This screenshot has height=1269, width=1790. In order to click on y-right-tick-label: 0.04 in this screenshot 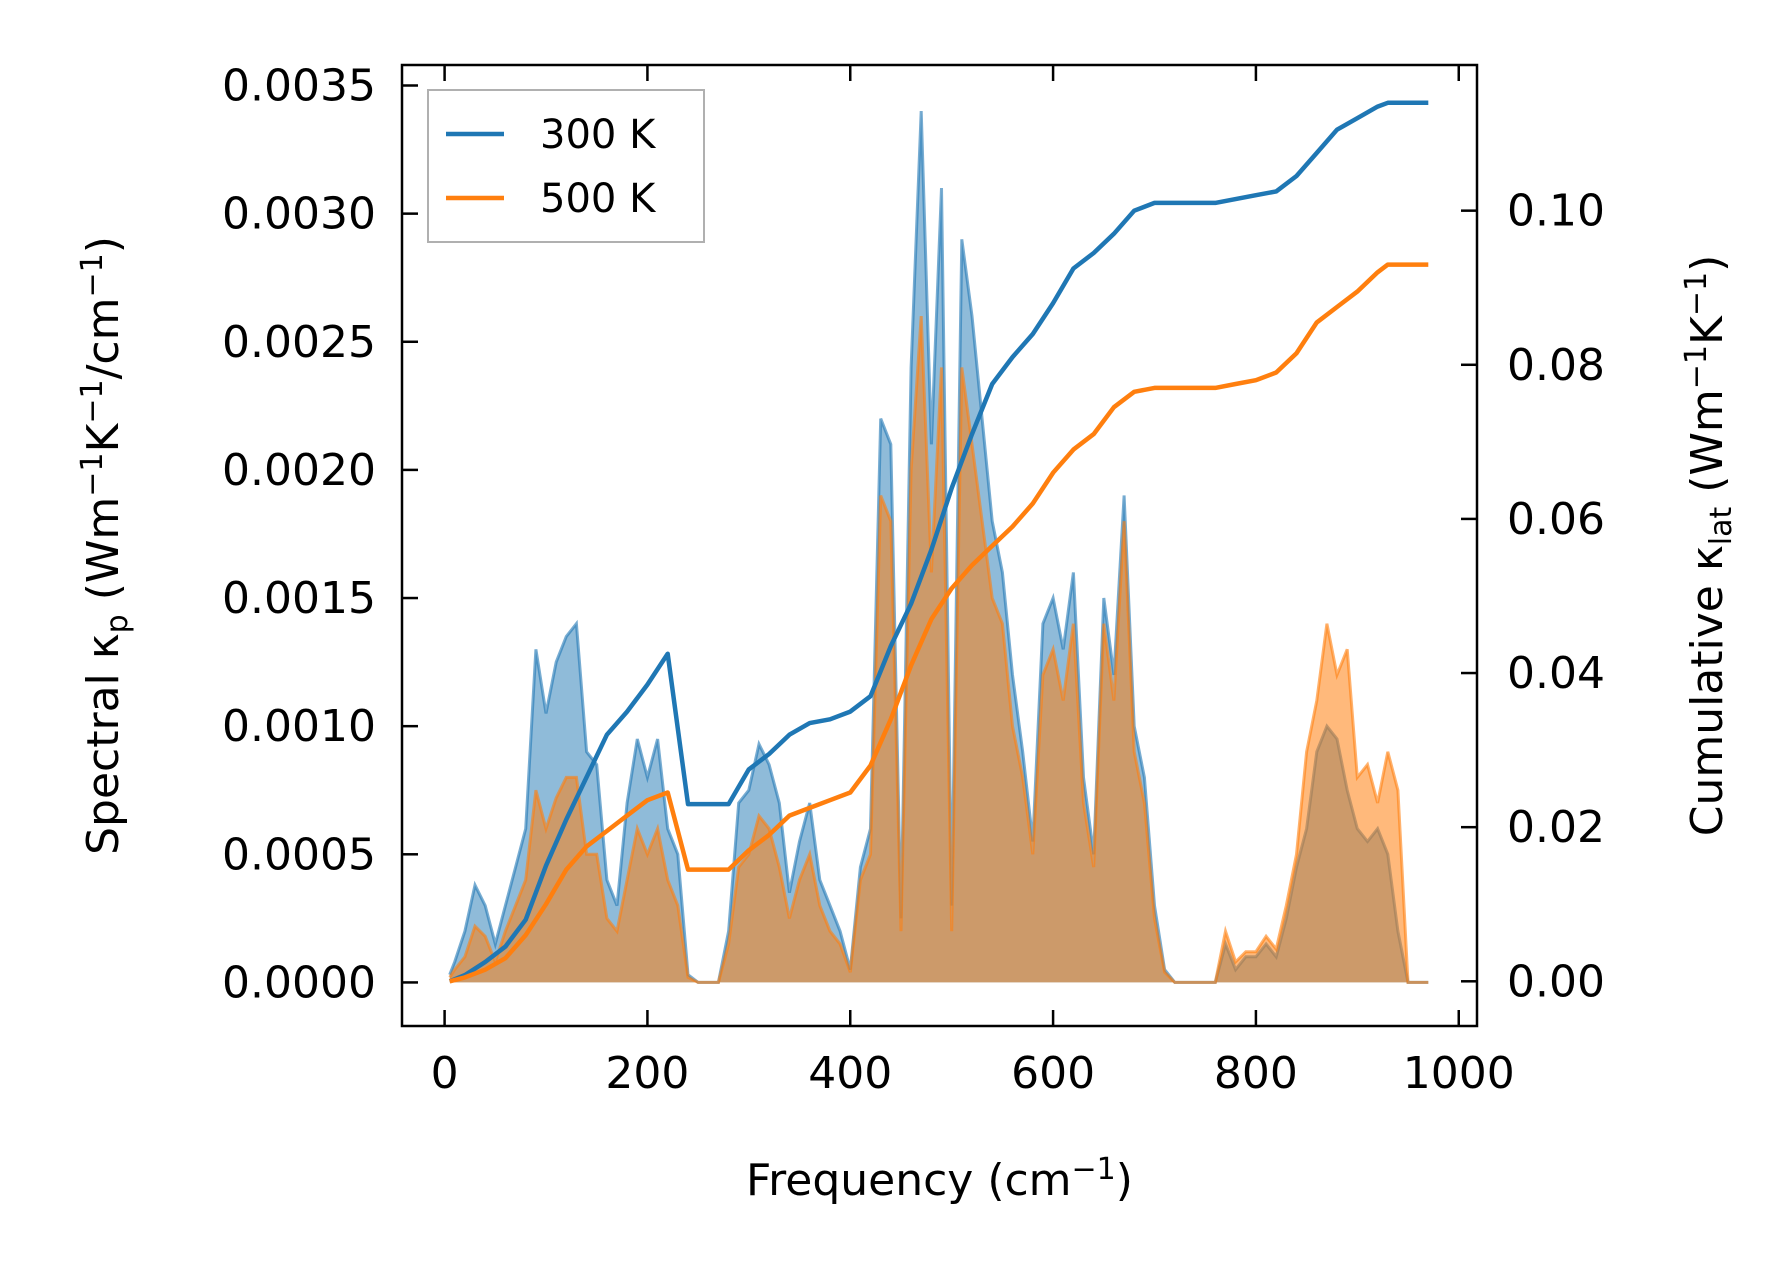, I will do `click(1556, 673)`.